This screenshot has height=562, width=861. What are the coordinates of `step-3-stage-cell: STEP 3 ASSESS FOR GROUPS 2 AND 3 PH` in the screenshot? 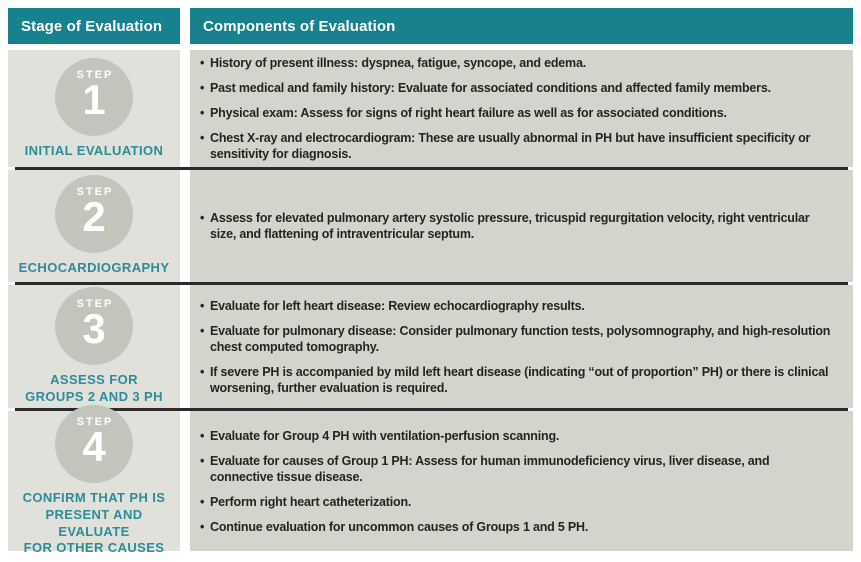 It's located at (94, 346).